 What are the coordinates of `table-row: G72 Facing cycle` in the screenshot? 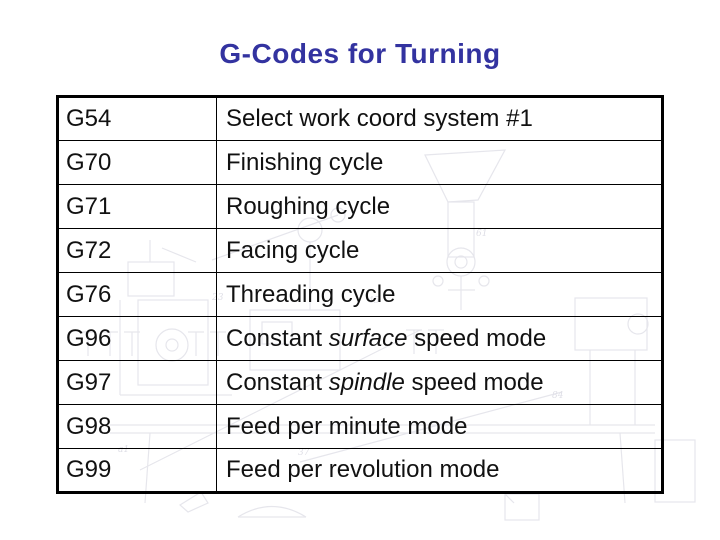 It's located at (360, 250).